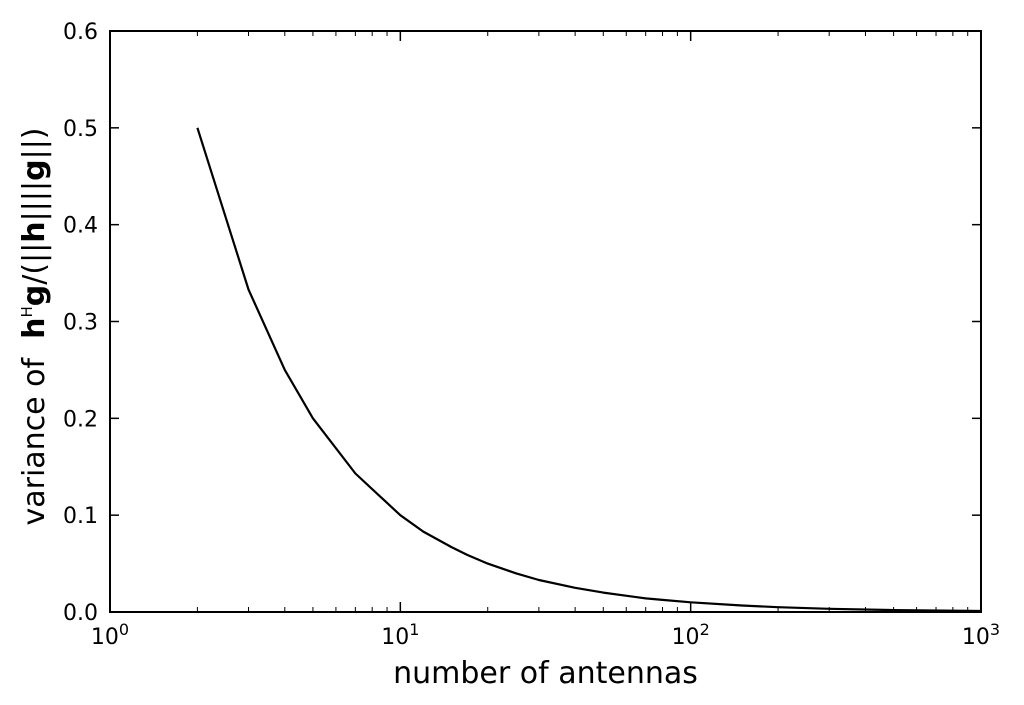 Image resolution: width=1024 pixels, height=705 pixels. I want to click on y-axis-label-prefix: variance of, so click(34, 432).